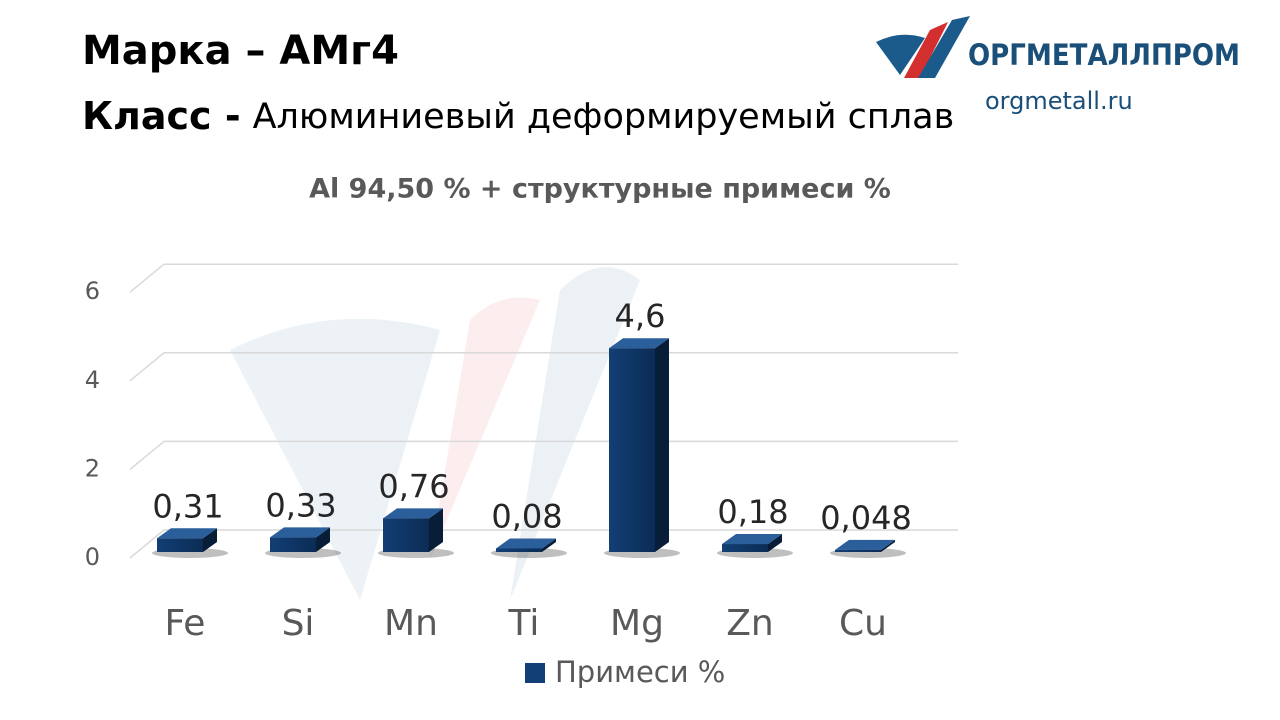 The height and width of the screenshot is (720, 1280). What do you see at coordinates (1059, 101) in the screenshot?
I see `logo-url: orgmetall.ru` at bounding box center [1059, 101].